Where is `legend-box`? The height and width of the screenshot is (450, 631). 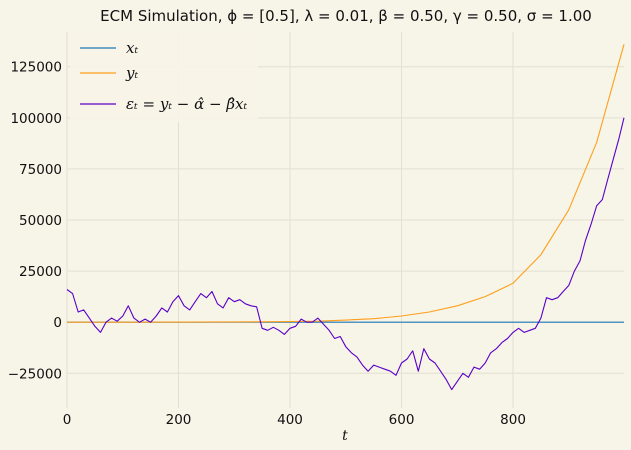 legend-box is located at coordinates (164, 77).